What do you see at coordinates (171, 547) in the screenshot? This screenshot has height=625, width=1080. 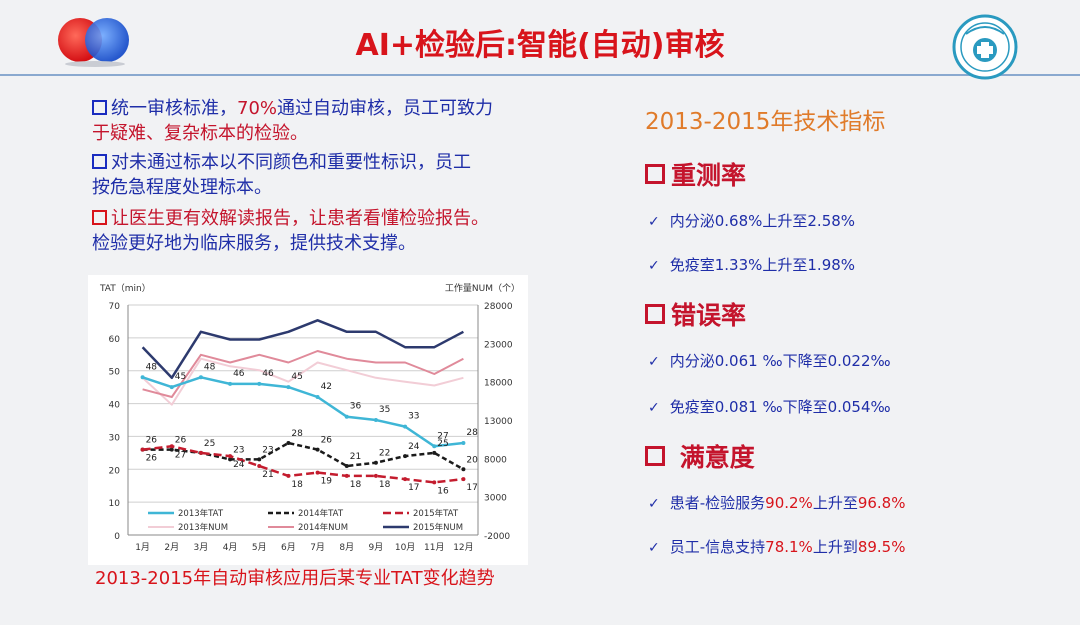 I see `x-tick-label: 2月` at bounding box center [171, 547].